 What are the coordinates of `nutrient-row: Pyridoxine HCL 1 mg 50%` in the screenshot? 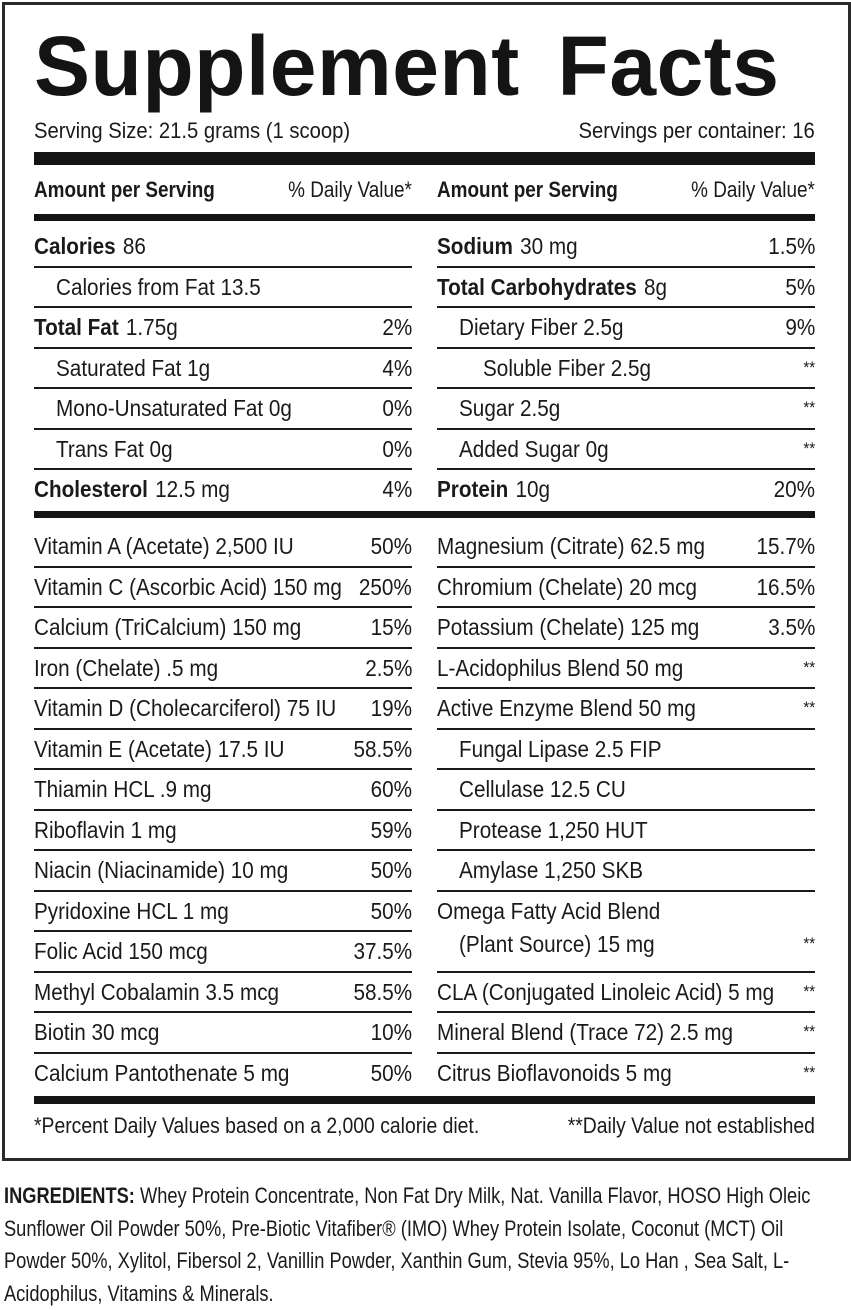 It's located at (223, 912).